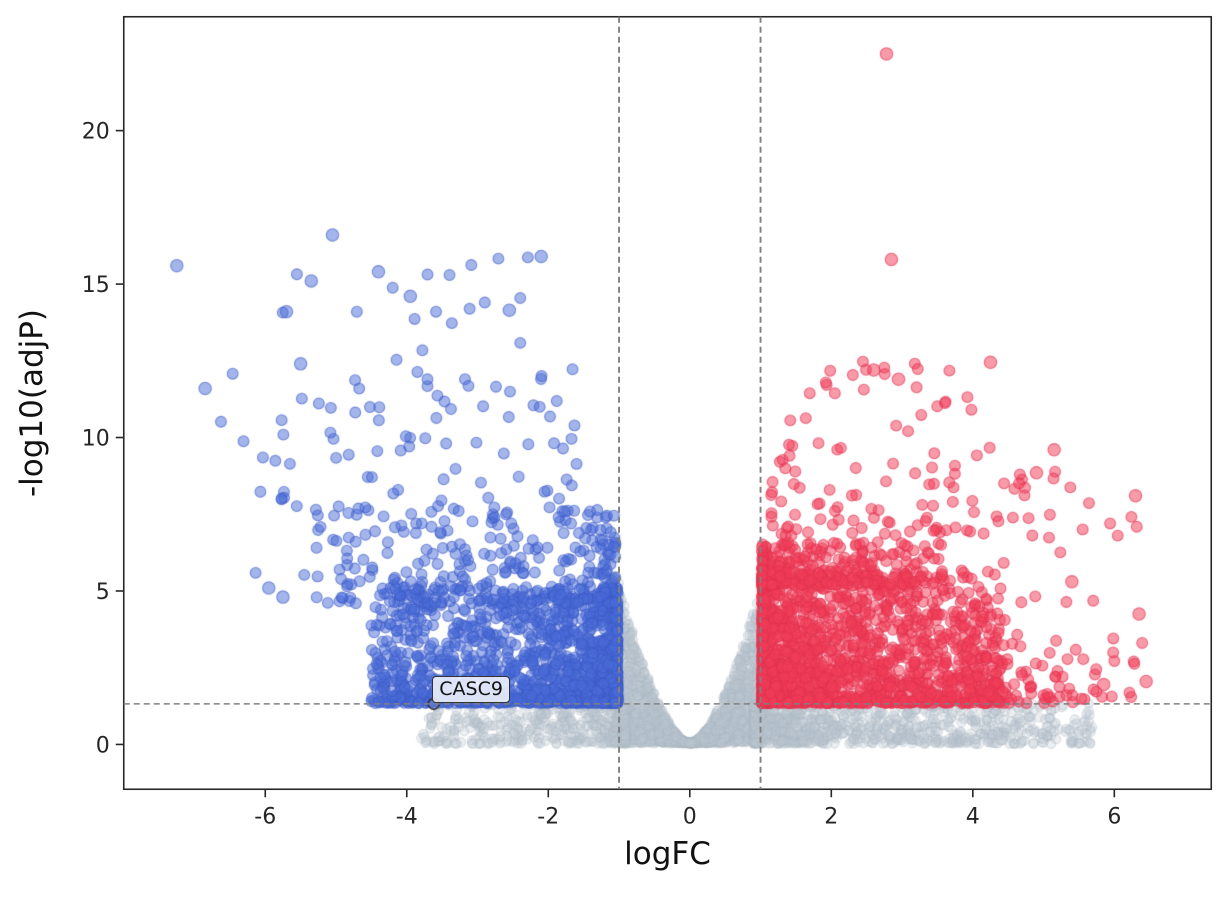 This screenshot has width=1228, height=906. I want to click on y-tick-label: 5, so click(103, 592).